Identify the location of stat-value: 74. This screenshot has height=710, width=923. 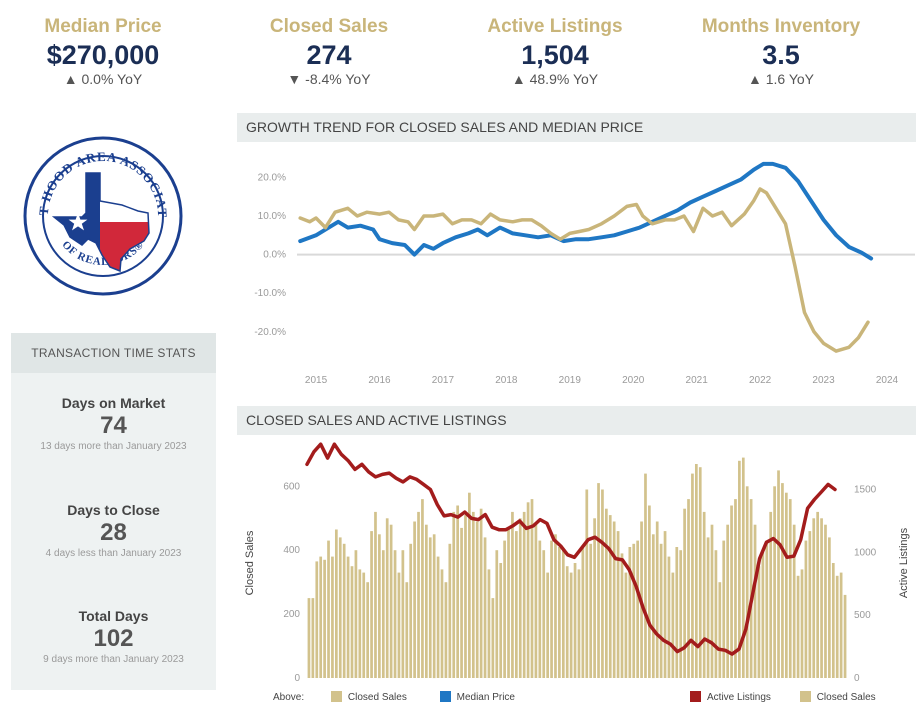
(113, 425).